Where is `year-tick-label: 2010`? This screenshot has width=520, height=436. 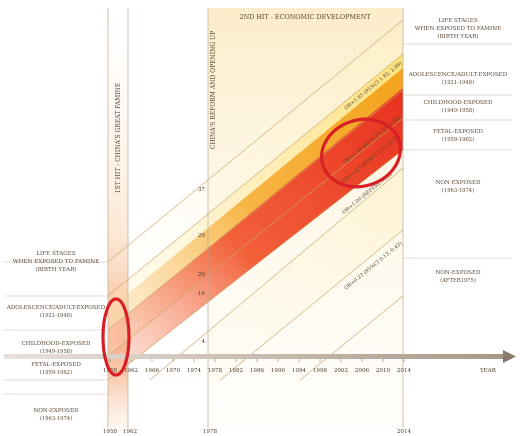
year-tick-label: 2010 is located at coordinates (383, 371).